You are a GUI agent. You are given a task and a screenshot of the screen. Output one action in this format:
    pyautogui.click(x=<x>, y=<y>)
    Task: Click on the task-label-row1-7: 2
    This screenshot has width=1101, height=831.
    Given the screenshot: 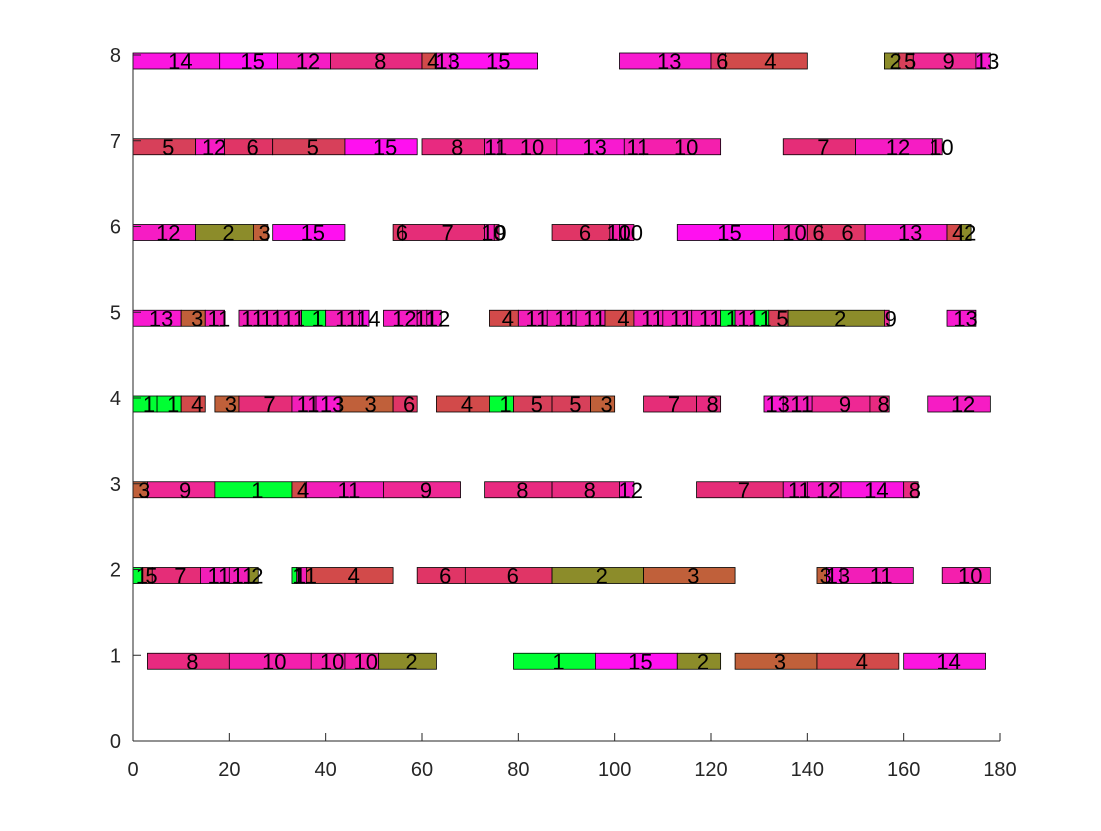 What is the action you would take?
    pyautogui.click(x=703, y=661)
    